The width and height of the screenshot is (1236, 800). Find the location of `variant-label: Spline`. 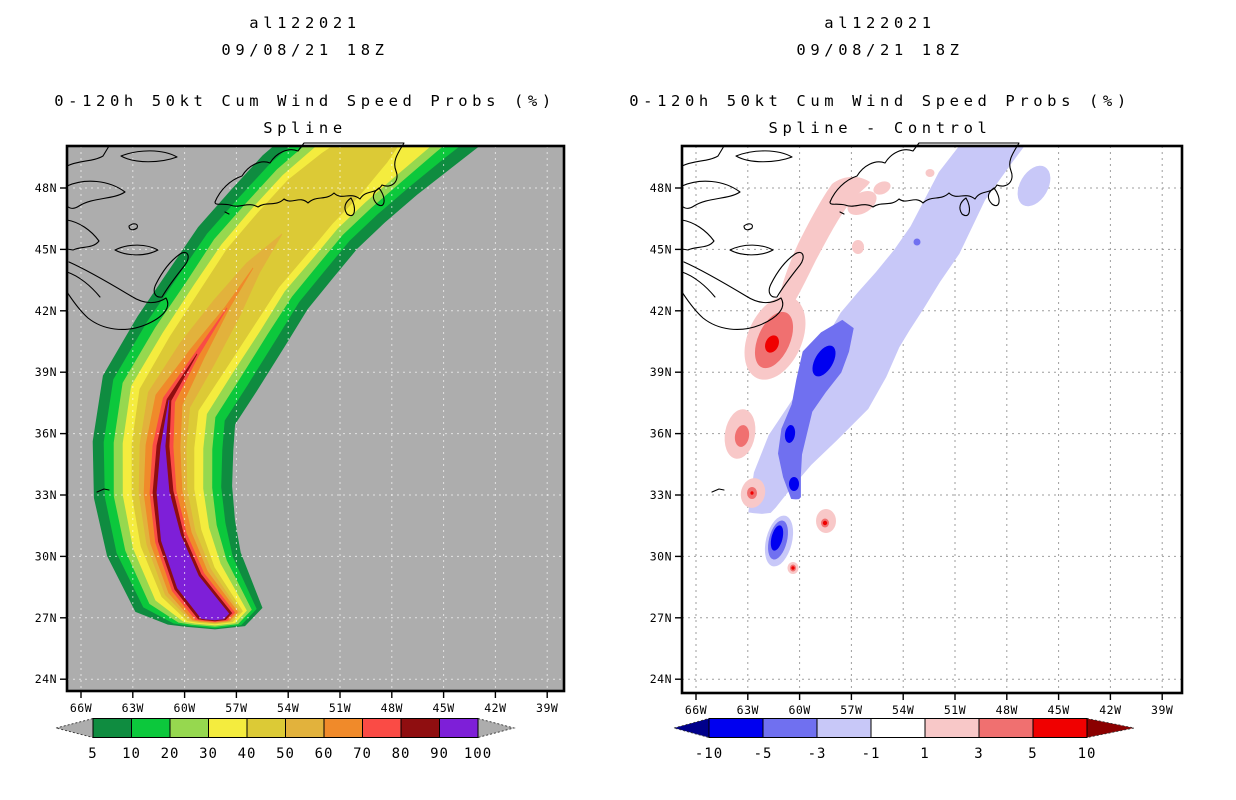

variant-label: Spline is located at coordinates (305, 128).